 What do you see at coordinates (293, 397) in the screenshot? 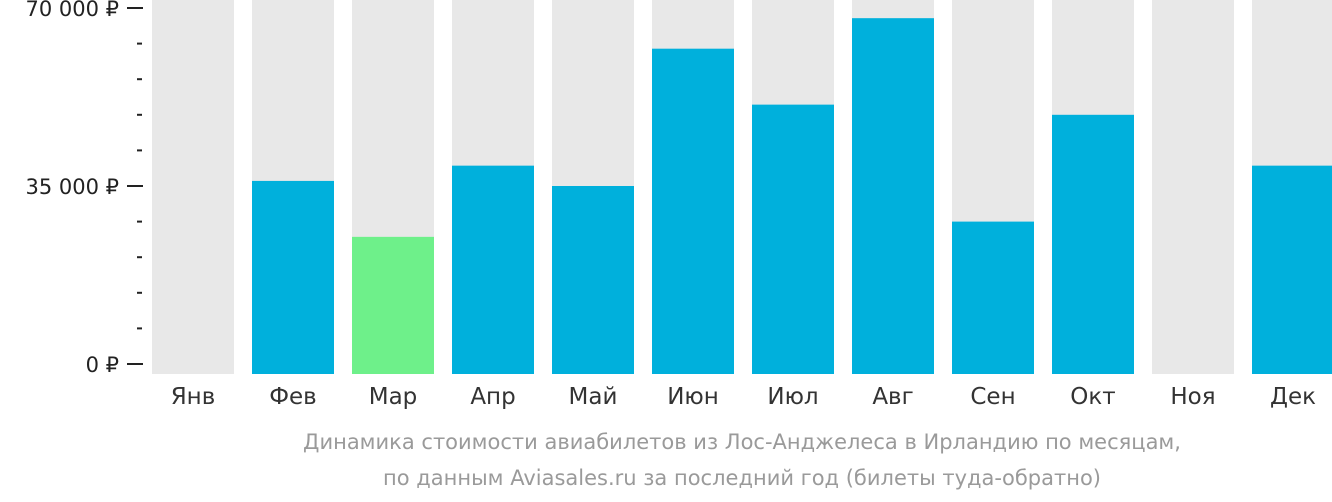
I see `x-tick-label: Фев` at bounding box center [293, 397].